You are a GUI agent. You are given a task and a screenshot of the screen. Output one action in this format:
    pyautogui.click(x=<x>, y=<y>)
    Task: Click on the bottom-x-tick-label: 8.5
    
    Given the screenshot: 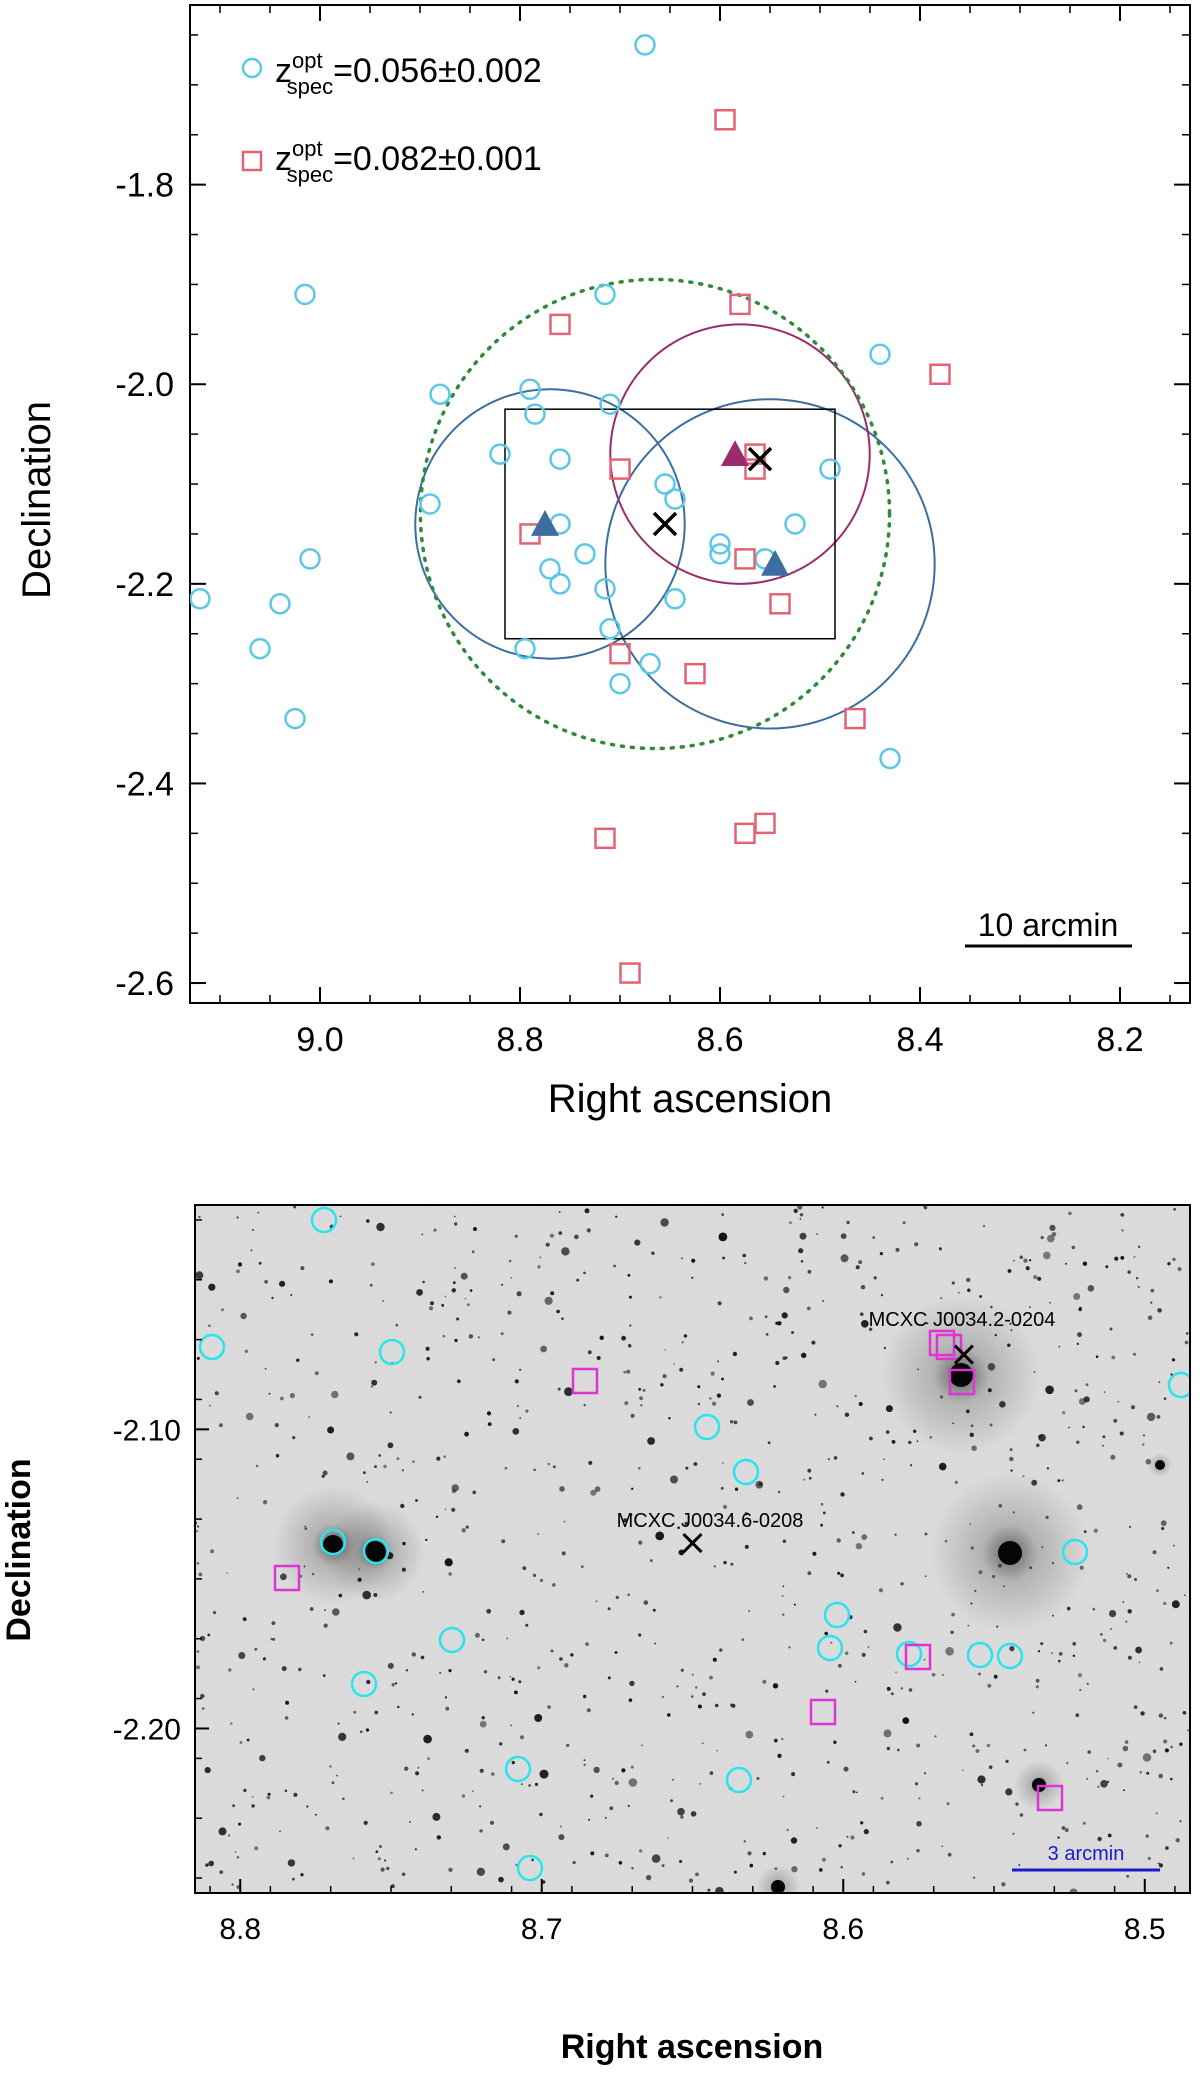 What is the action you would take?
    pyautogui.click(x=1145, y=1929)
    